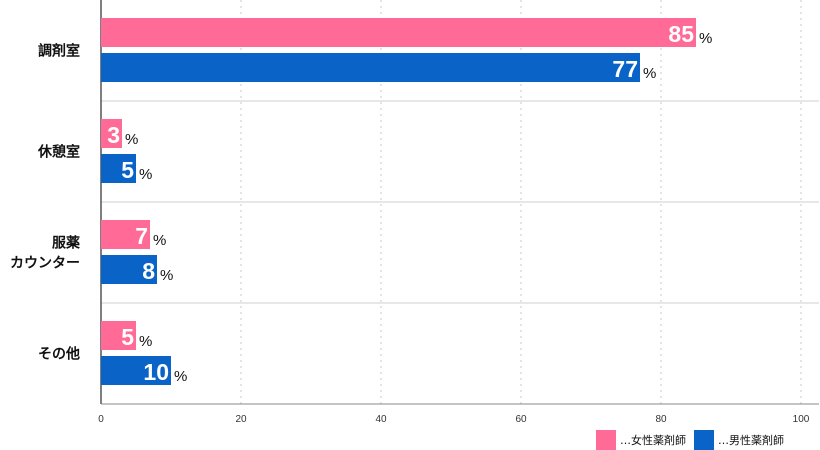 The height and width of the screenshot is (450, 820). I want to click on x-tick-label: 60, so click(521, 419).